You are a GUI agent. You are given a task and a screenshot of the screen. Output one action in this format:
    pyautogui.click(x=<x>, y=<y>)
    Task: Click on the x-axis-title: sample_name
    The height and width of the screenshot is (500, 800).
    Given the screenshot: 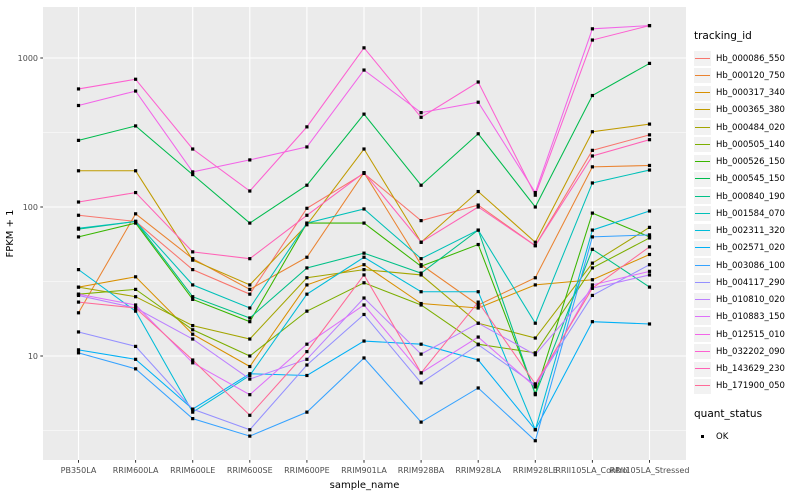 What is the action you would take?
    pyautogui.click(x=365, y=485)
    